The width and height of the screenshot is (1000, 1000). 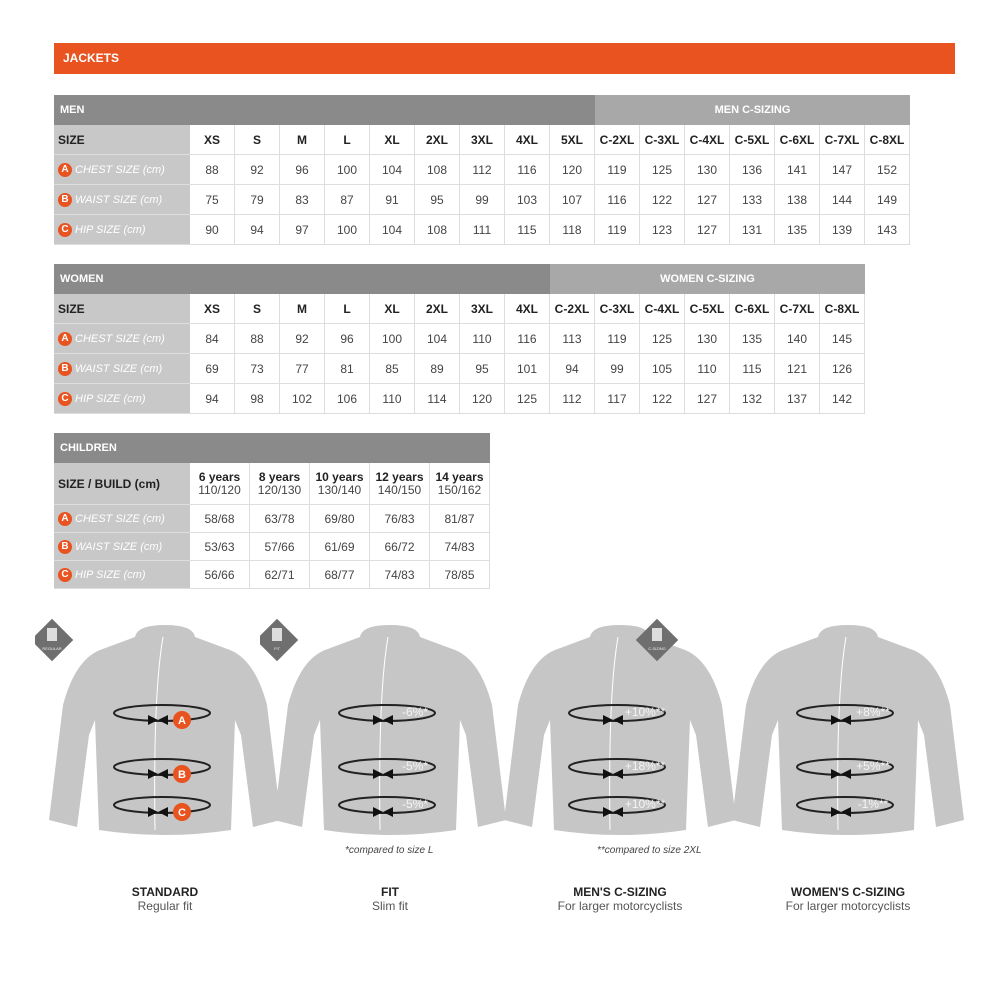 I want to click on table-cell: 69/80, so click(x=340, y=519).